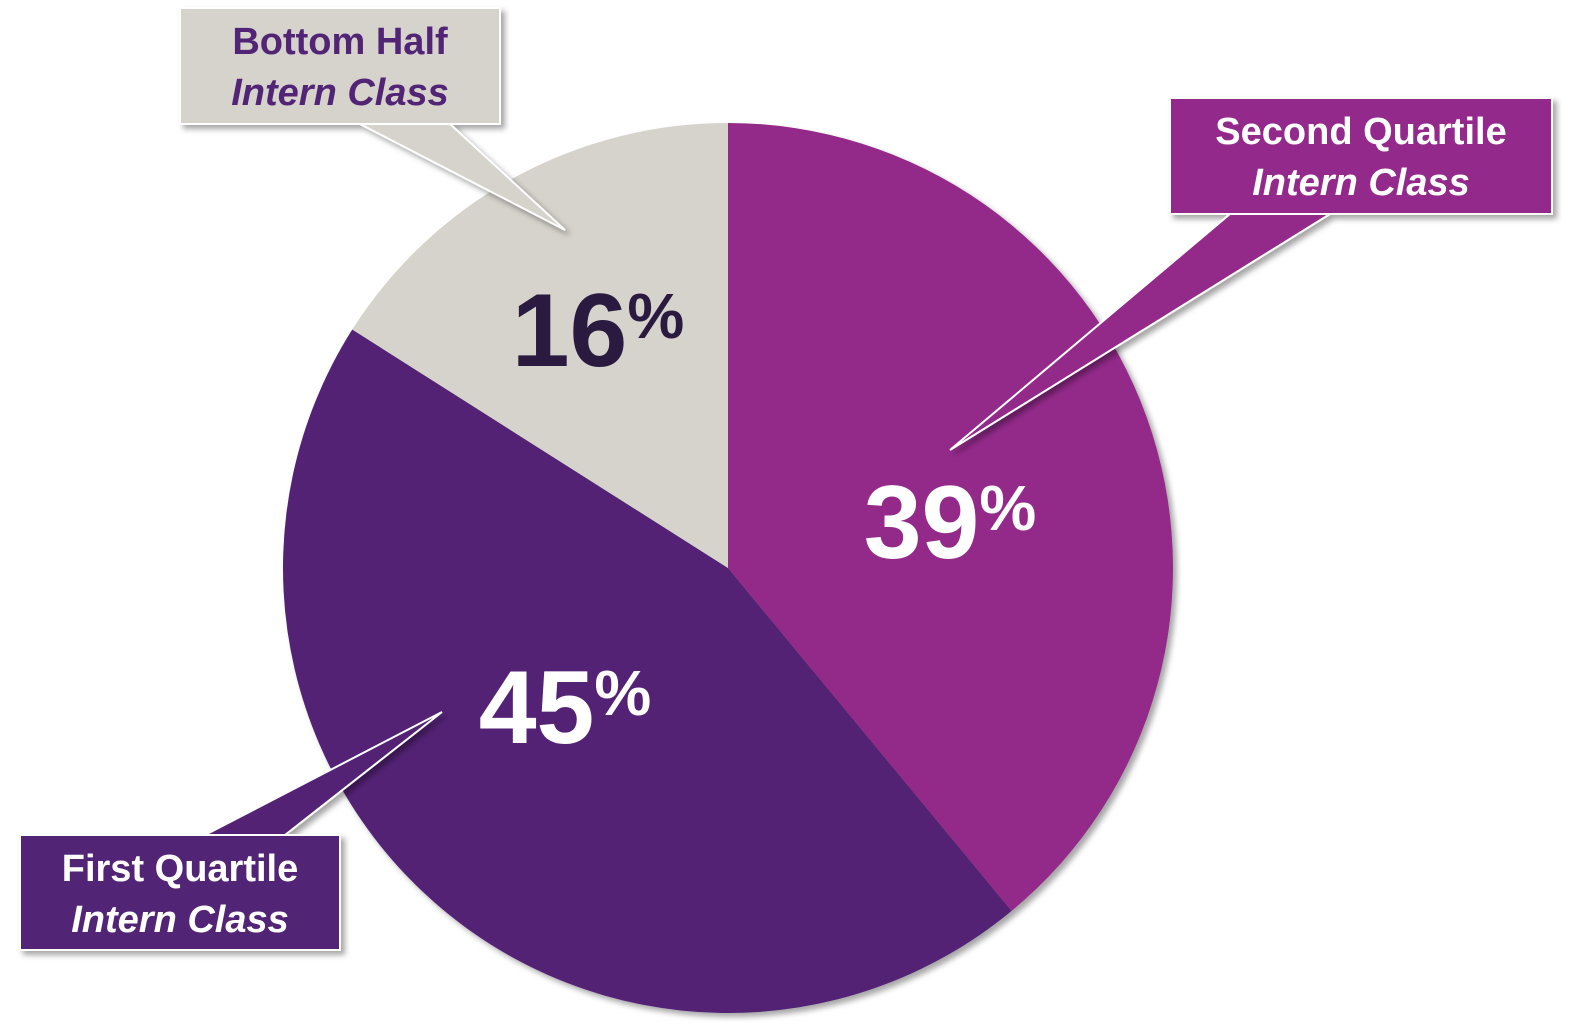  Describe the element at coordinates (1360, 132) in the screenshot. I see `category-label: Second Quartile` at that location.